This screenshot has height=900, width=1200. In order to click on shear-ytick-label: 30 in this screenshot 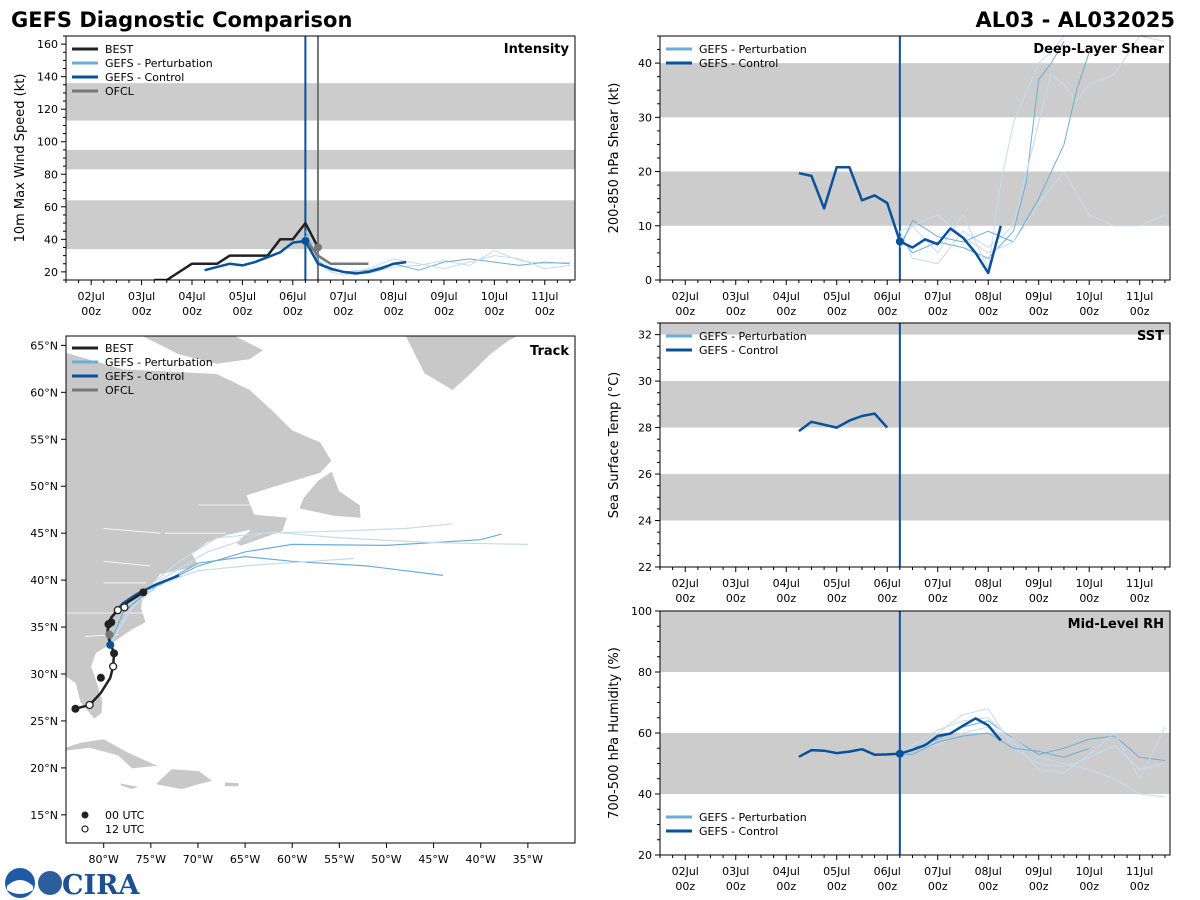, I will do `click(645, 117)`.